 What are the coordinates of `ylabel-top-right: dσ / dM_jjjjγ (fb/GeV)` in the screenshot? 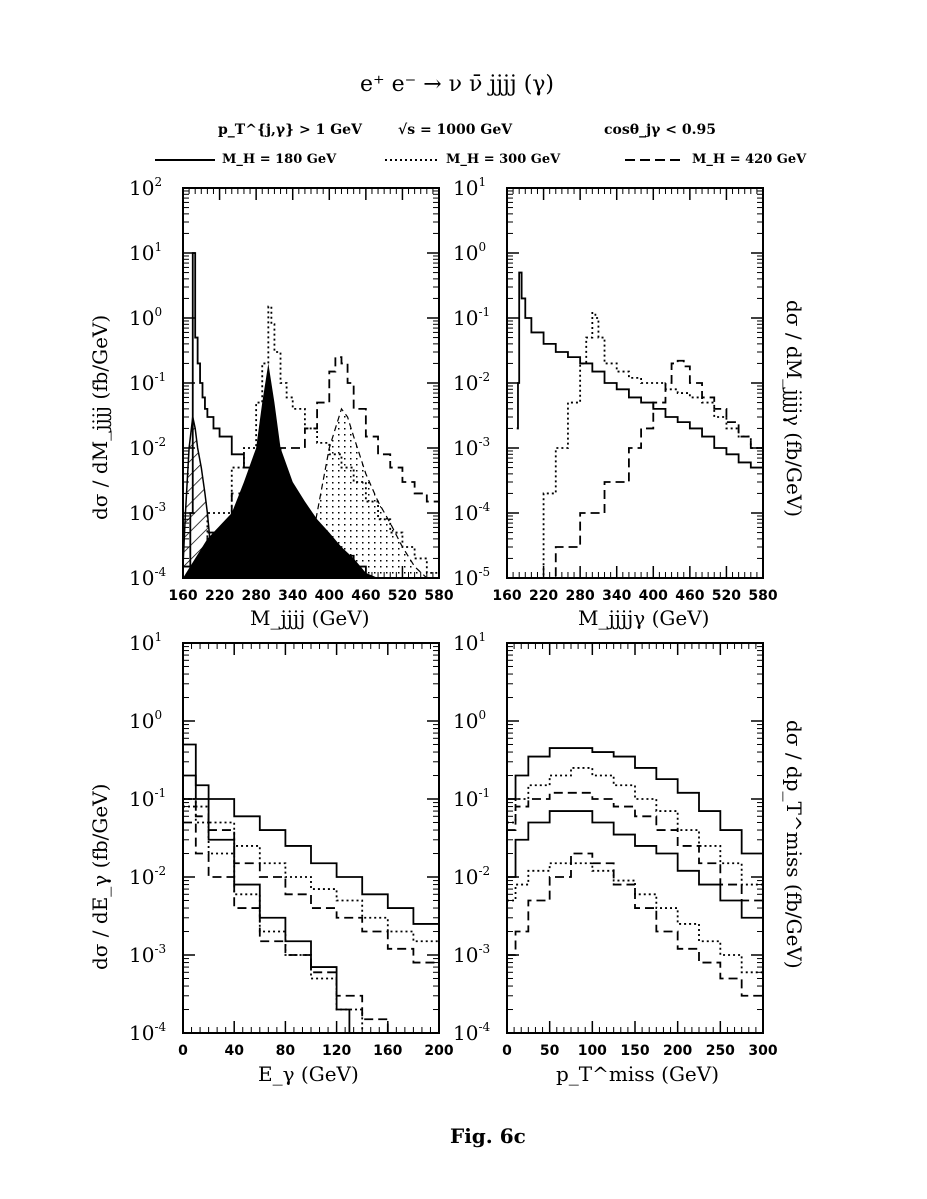 It's located at (794, 409).